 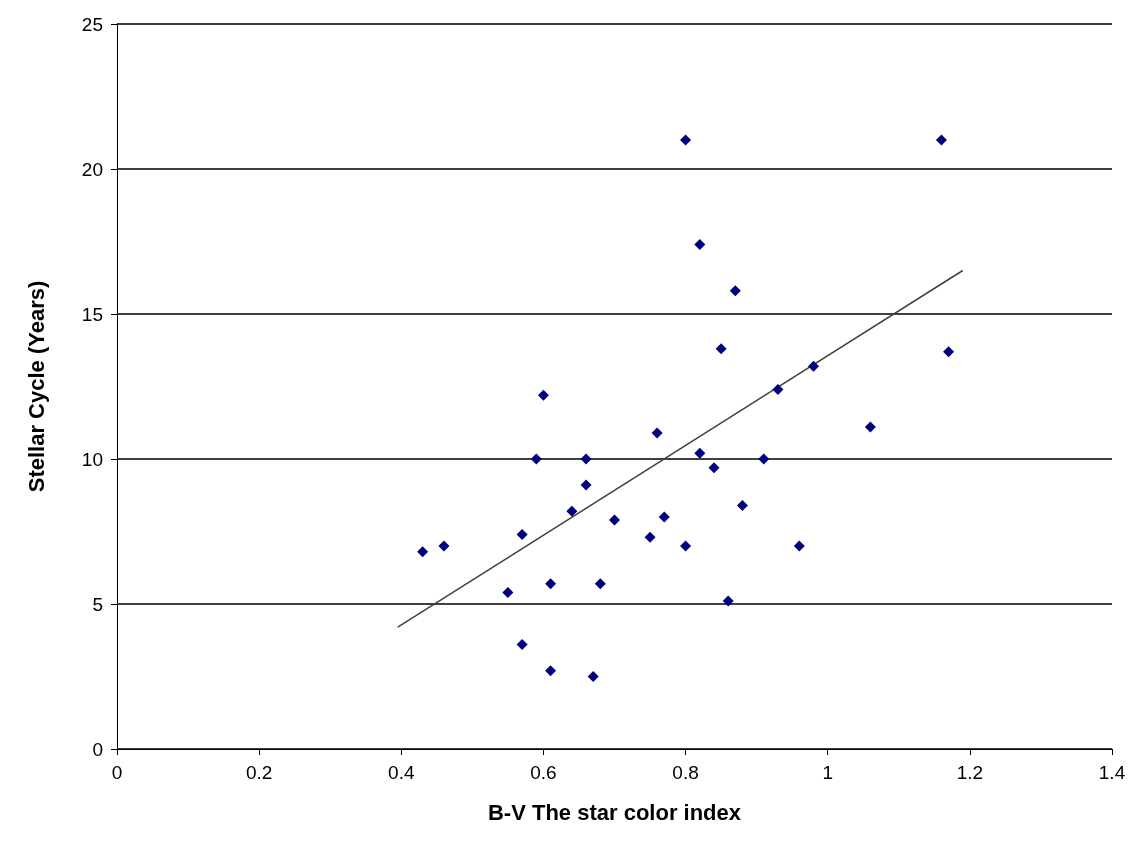 I want to click on x-tick-label: 1.4, so click(x=1112, y=772).